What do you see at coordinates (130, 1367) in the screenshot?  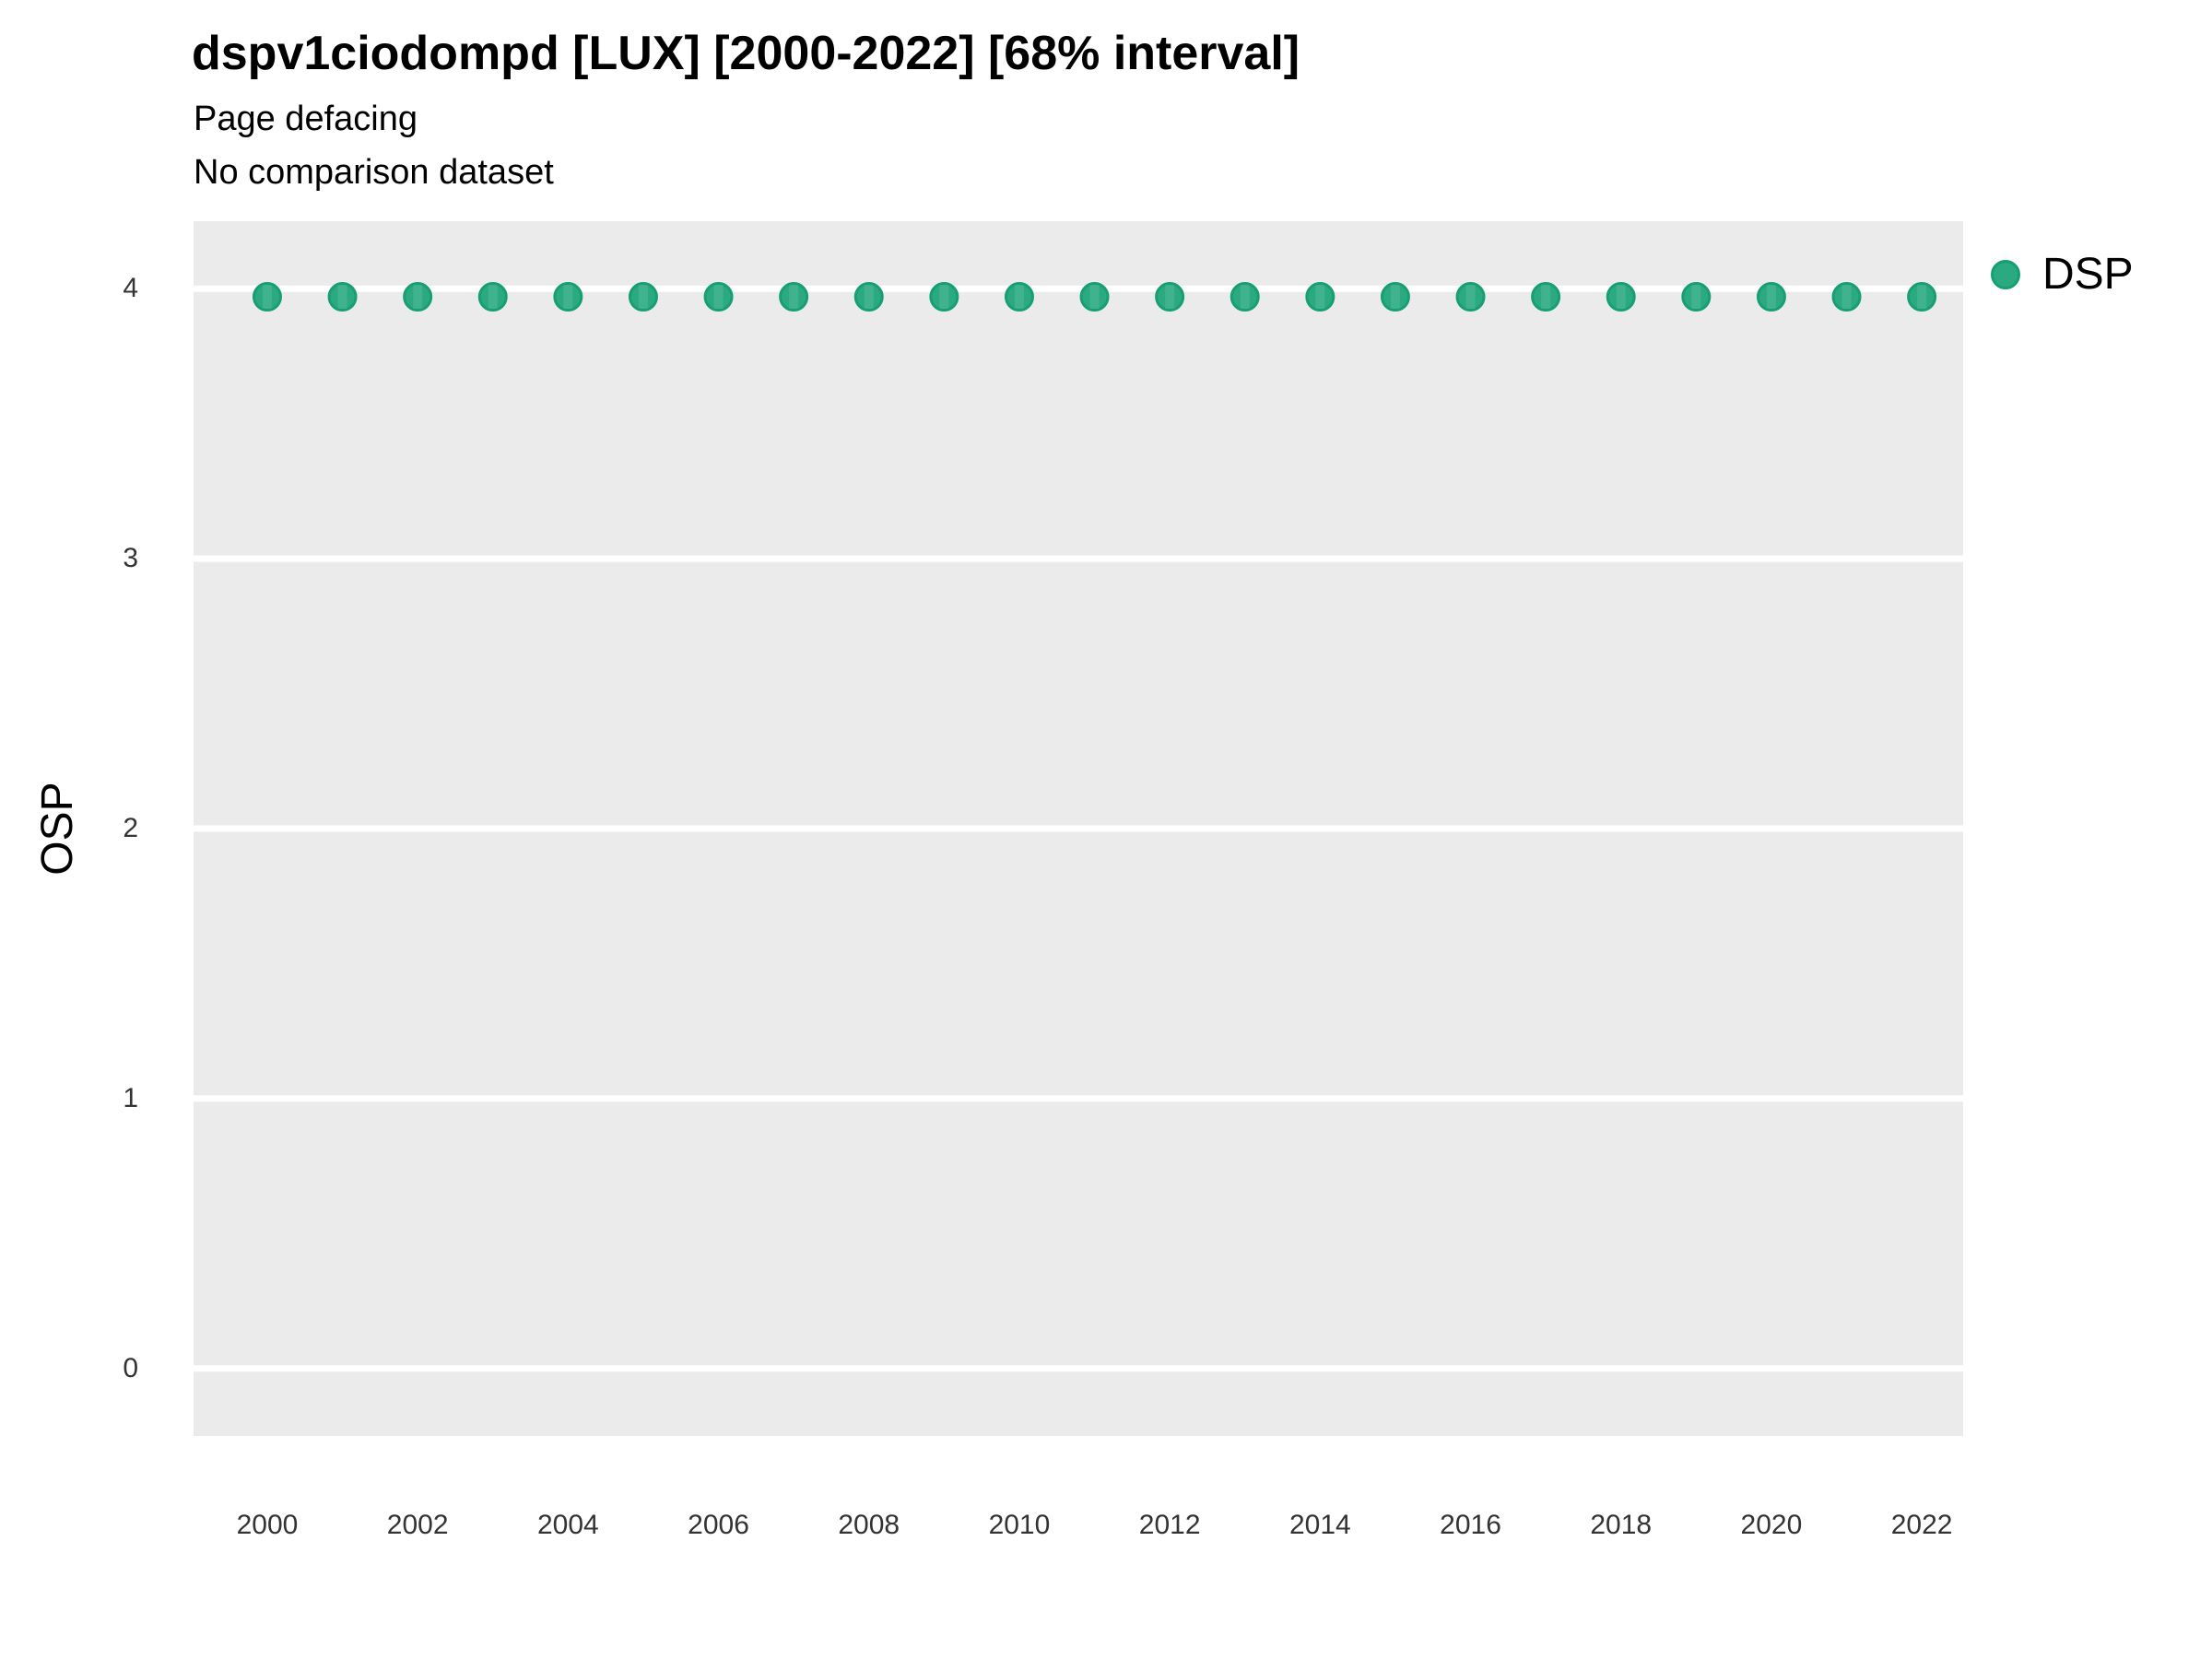 I see `y-tick-label-0: 0` at bounding box center [130, 1367].